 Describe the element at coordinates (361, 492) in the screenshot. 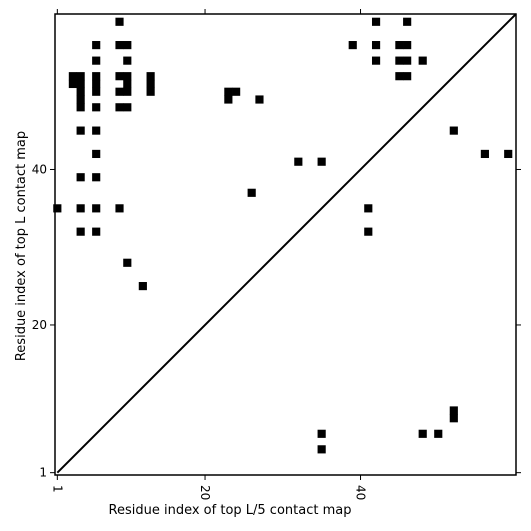

I see `x-tick-label: 40` at that location.